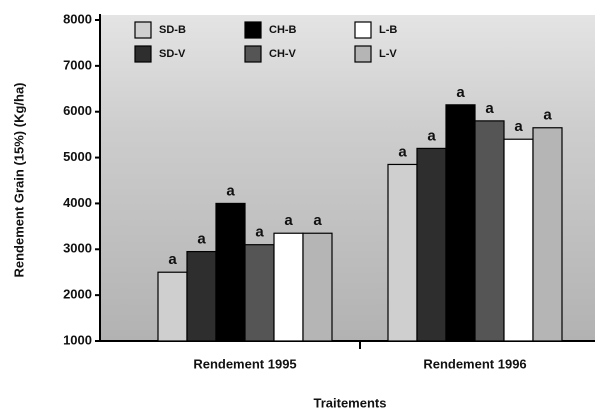  What do you see at coordinates (244, 363) in the screenshot?
I see `x-tick-label: Rendement 1995` at bounding box center [244, 363].